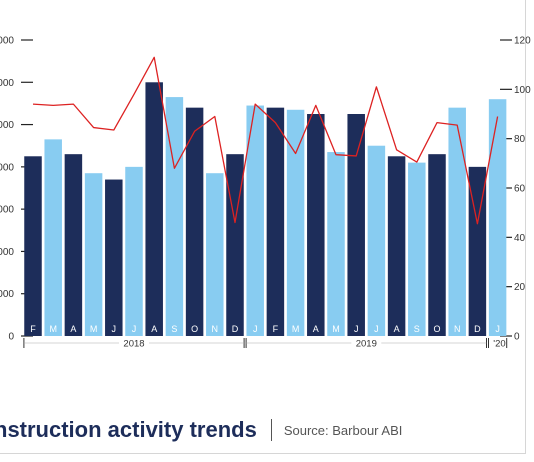 The image size is (534, 462). I want to click on right-axis-tick-label: 20, so click(520, 287).